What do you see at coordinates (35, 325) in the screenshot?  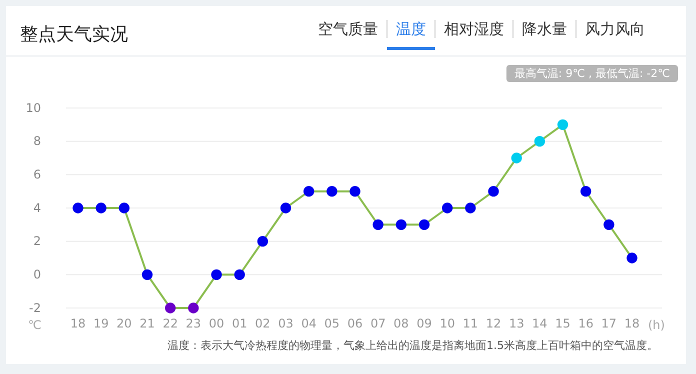 I see `y-axis-title: ℃` at bounding box center [35, 325].